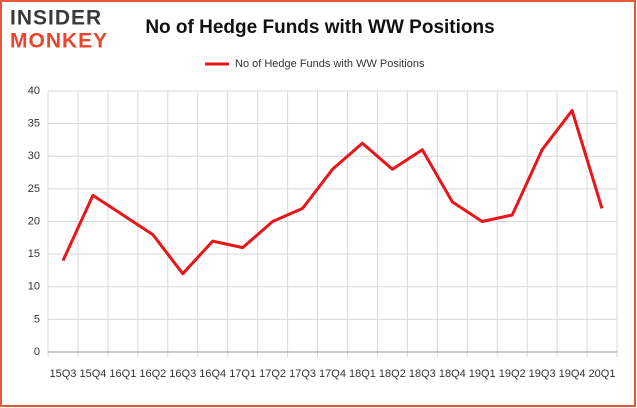 Image resolution: width=637 pixels, height=408 pixels. I want to click on x-tick-label: 18Q1, so click(362, 374).